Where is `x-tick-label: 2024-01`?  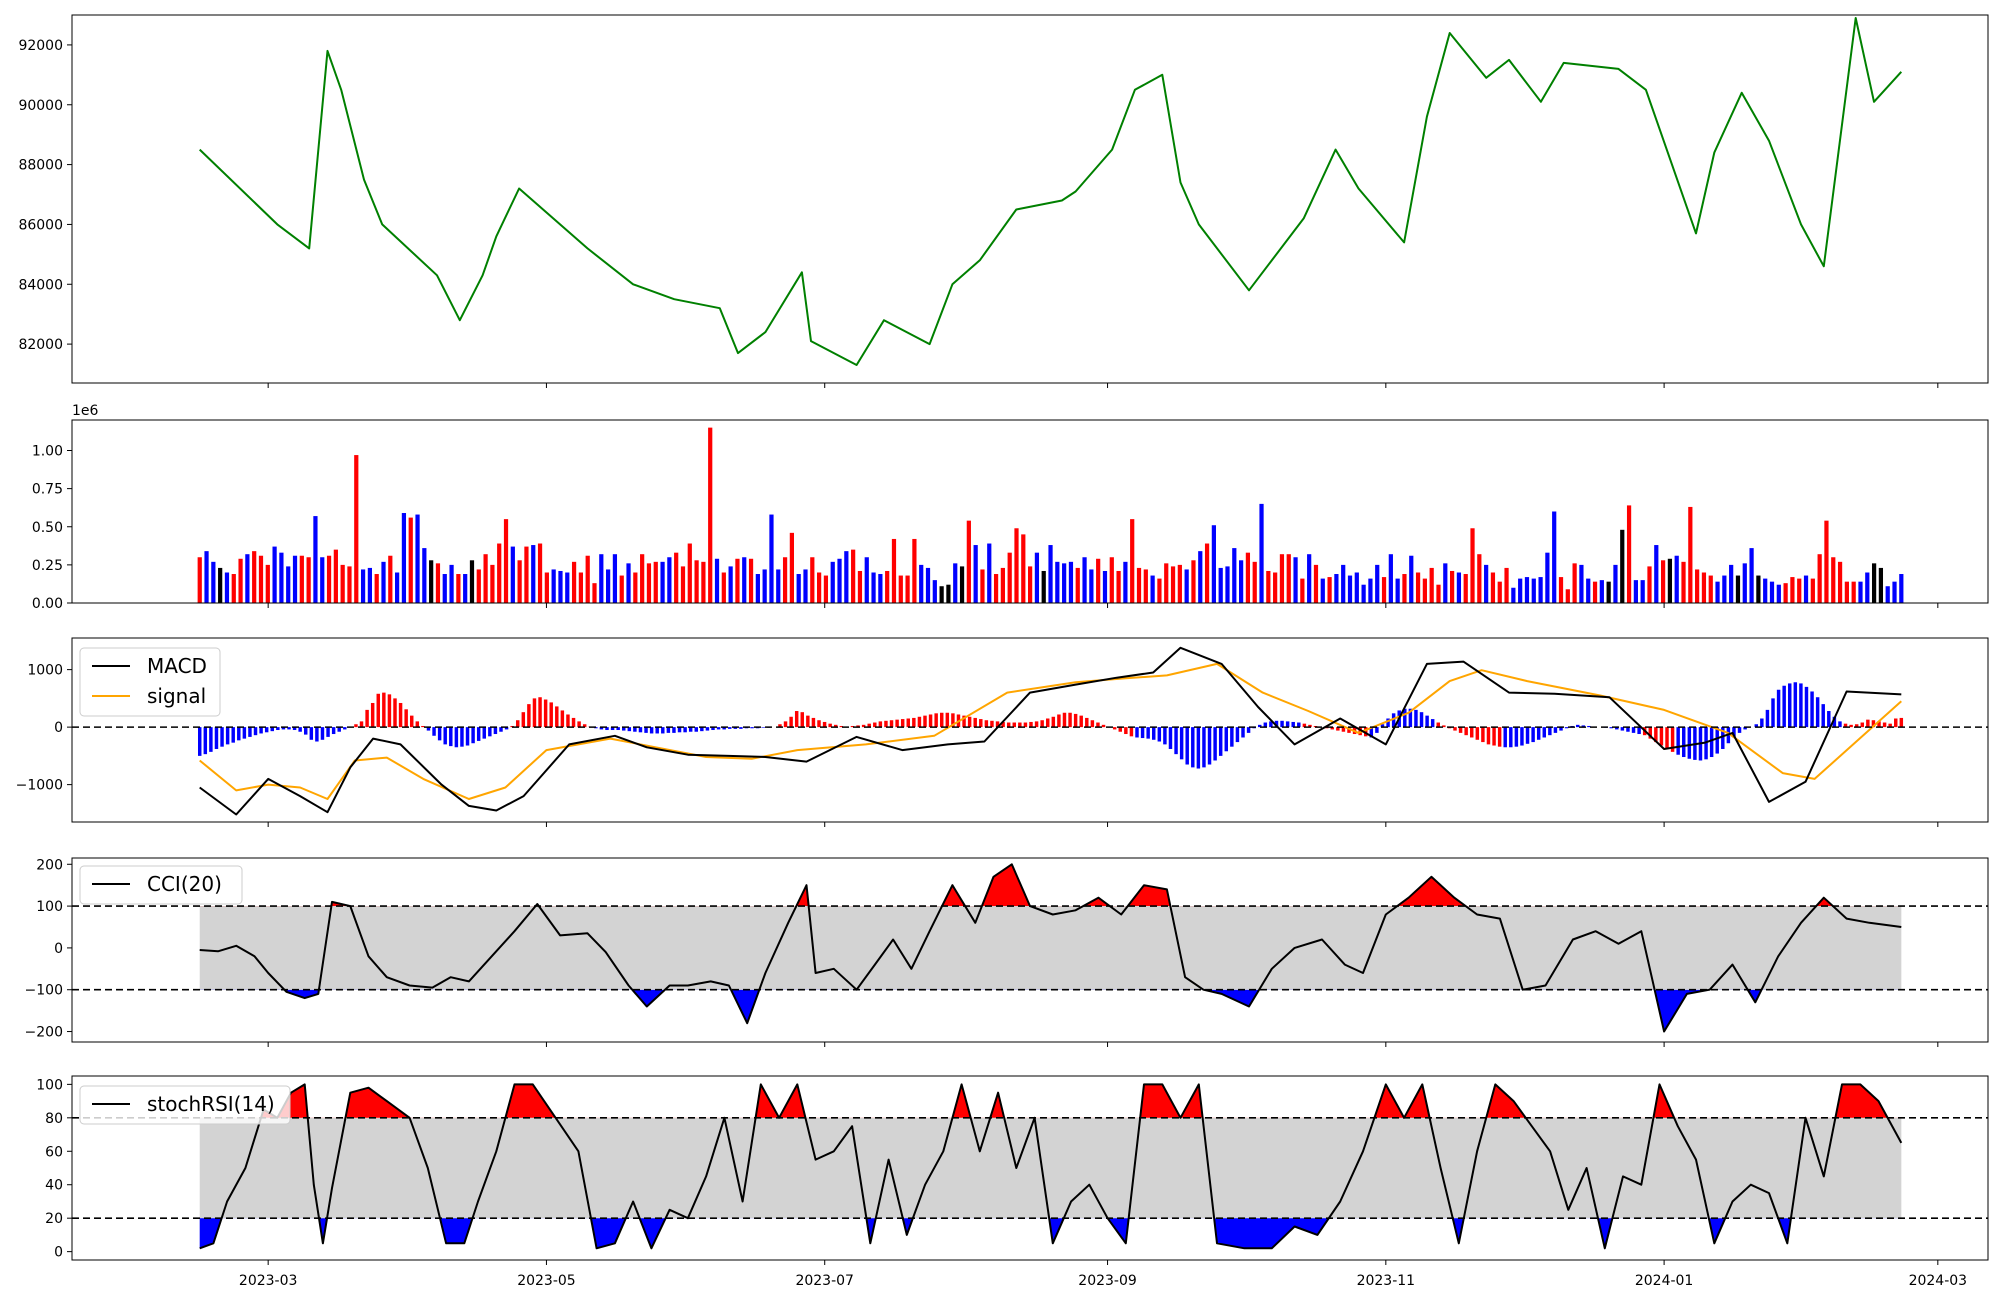
x-tick-label: 2024-01 is located at coordinates (1664, 1281).